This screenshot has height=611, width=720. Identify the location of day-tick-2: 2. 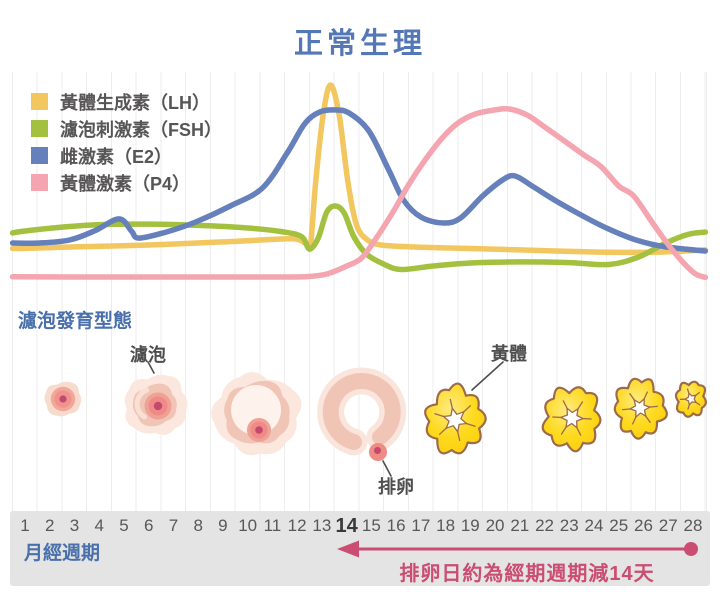
(50, 525).